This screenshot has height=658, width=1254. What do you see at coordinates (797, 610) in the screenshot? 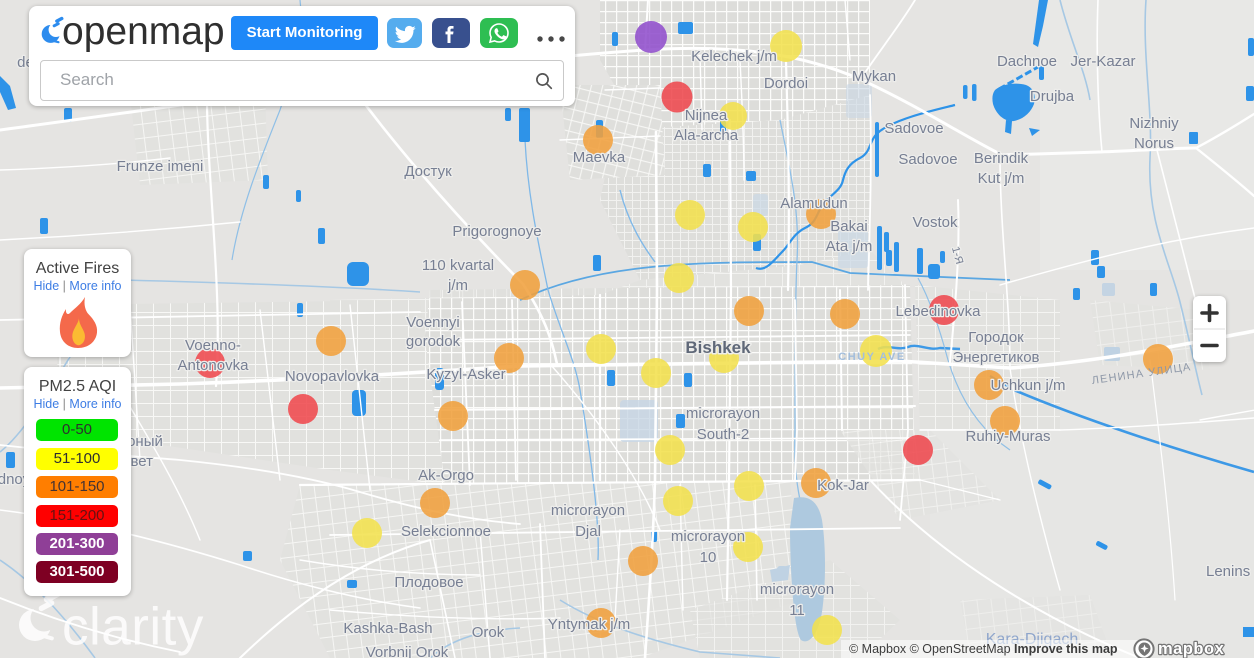
I see `svg-text: 11` at bounding box center [797, 610].